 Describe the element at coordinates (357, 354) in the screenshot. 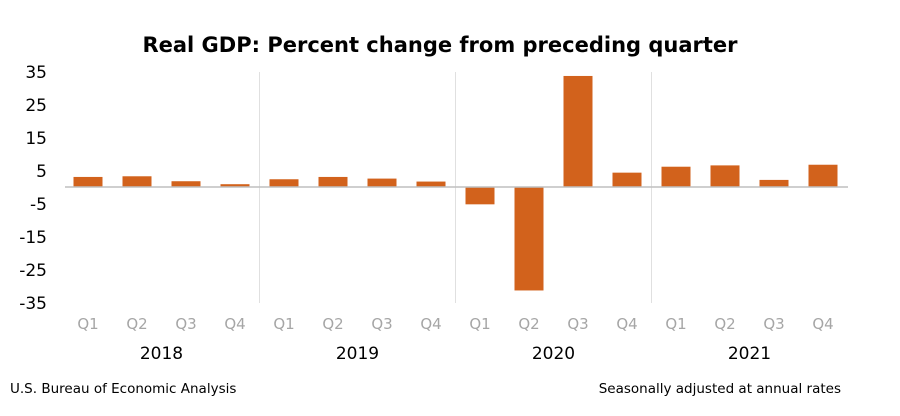

I see `year-label: 2019` at that location.